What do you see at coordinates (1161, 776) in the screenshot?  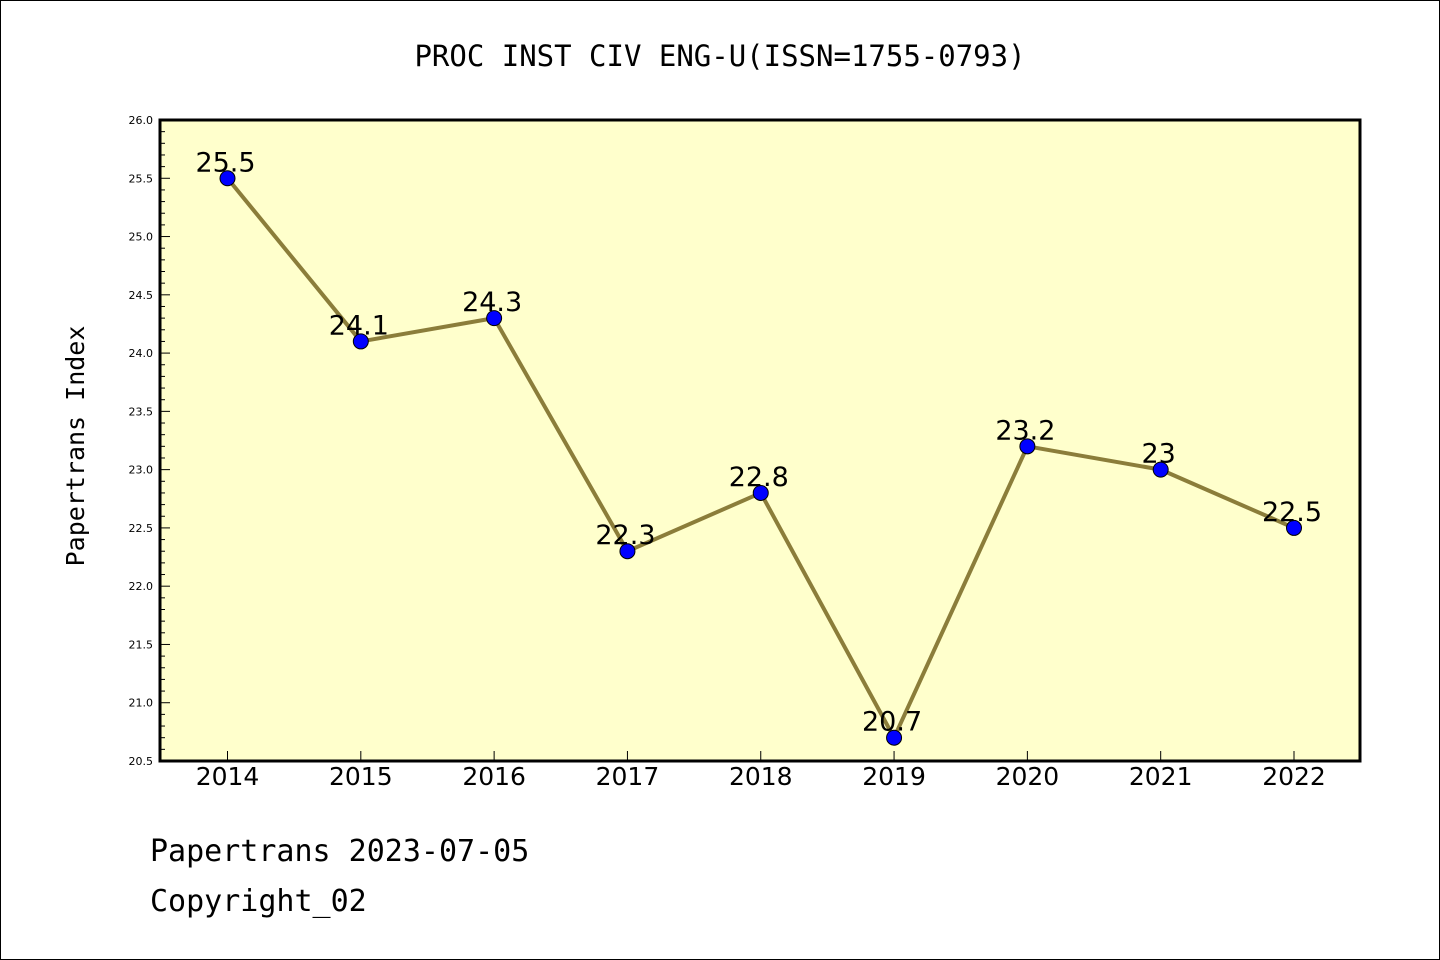 I see `x-tick-label: 2021` at bounding box center [1161, 776].